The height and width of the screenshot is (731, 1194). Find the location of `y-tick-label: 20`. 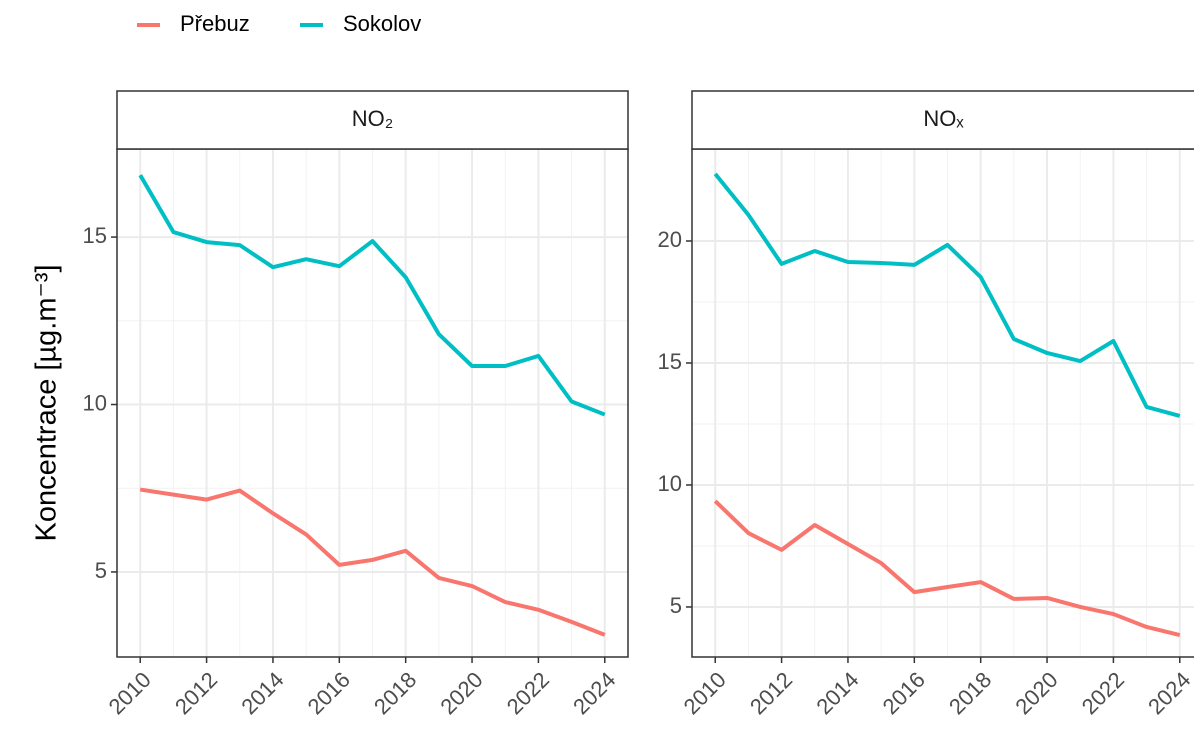

y-tick-label: 20 is located at coordinates (670, 239).